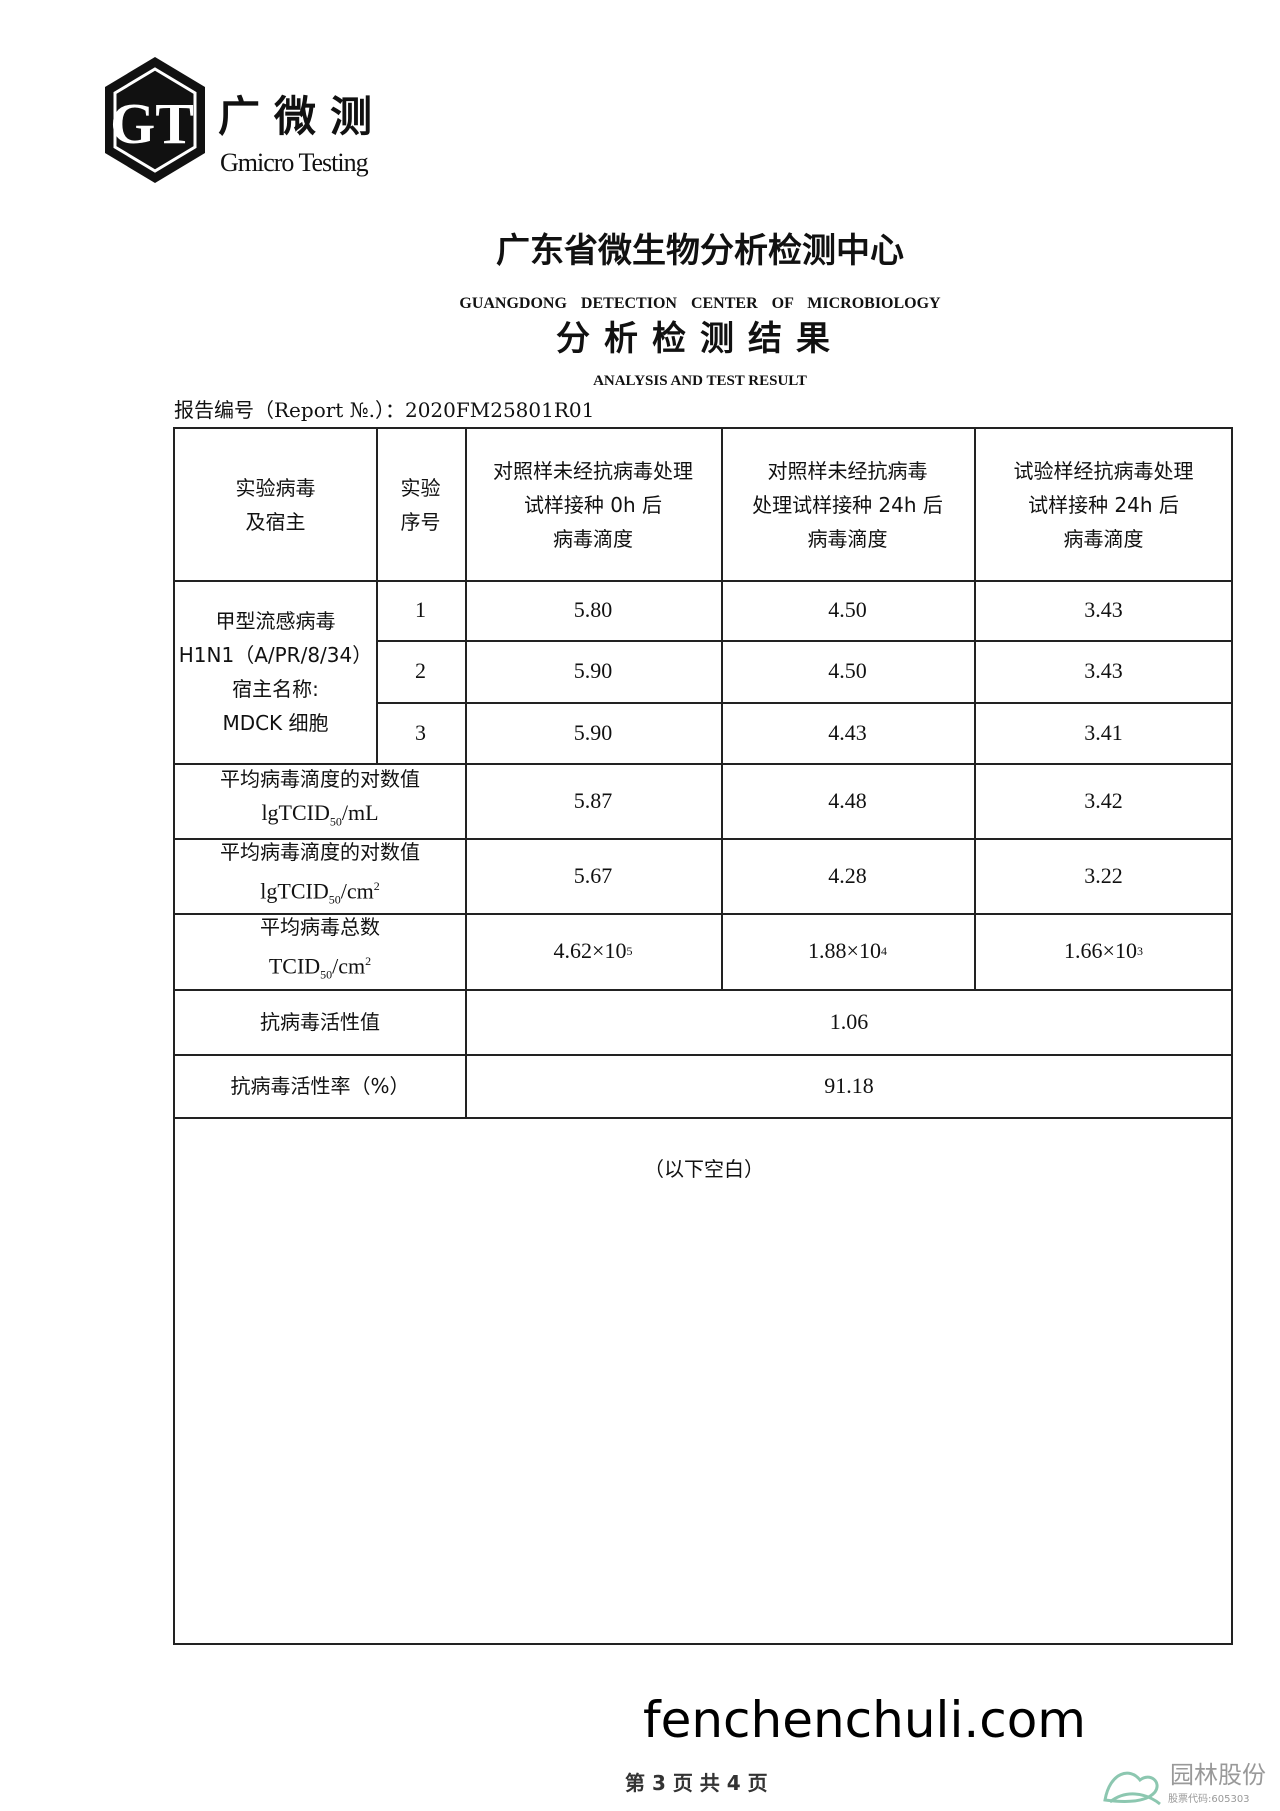 This screenshot has width=1280, height=1811. Describe the element at coordinates (302, 116) in the screenshot. I see `logo-chinese-name: 广微测` at that location.